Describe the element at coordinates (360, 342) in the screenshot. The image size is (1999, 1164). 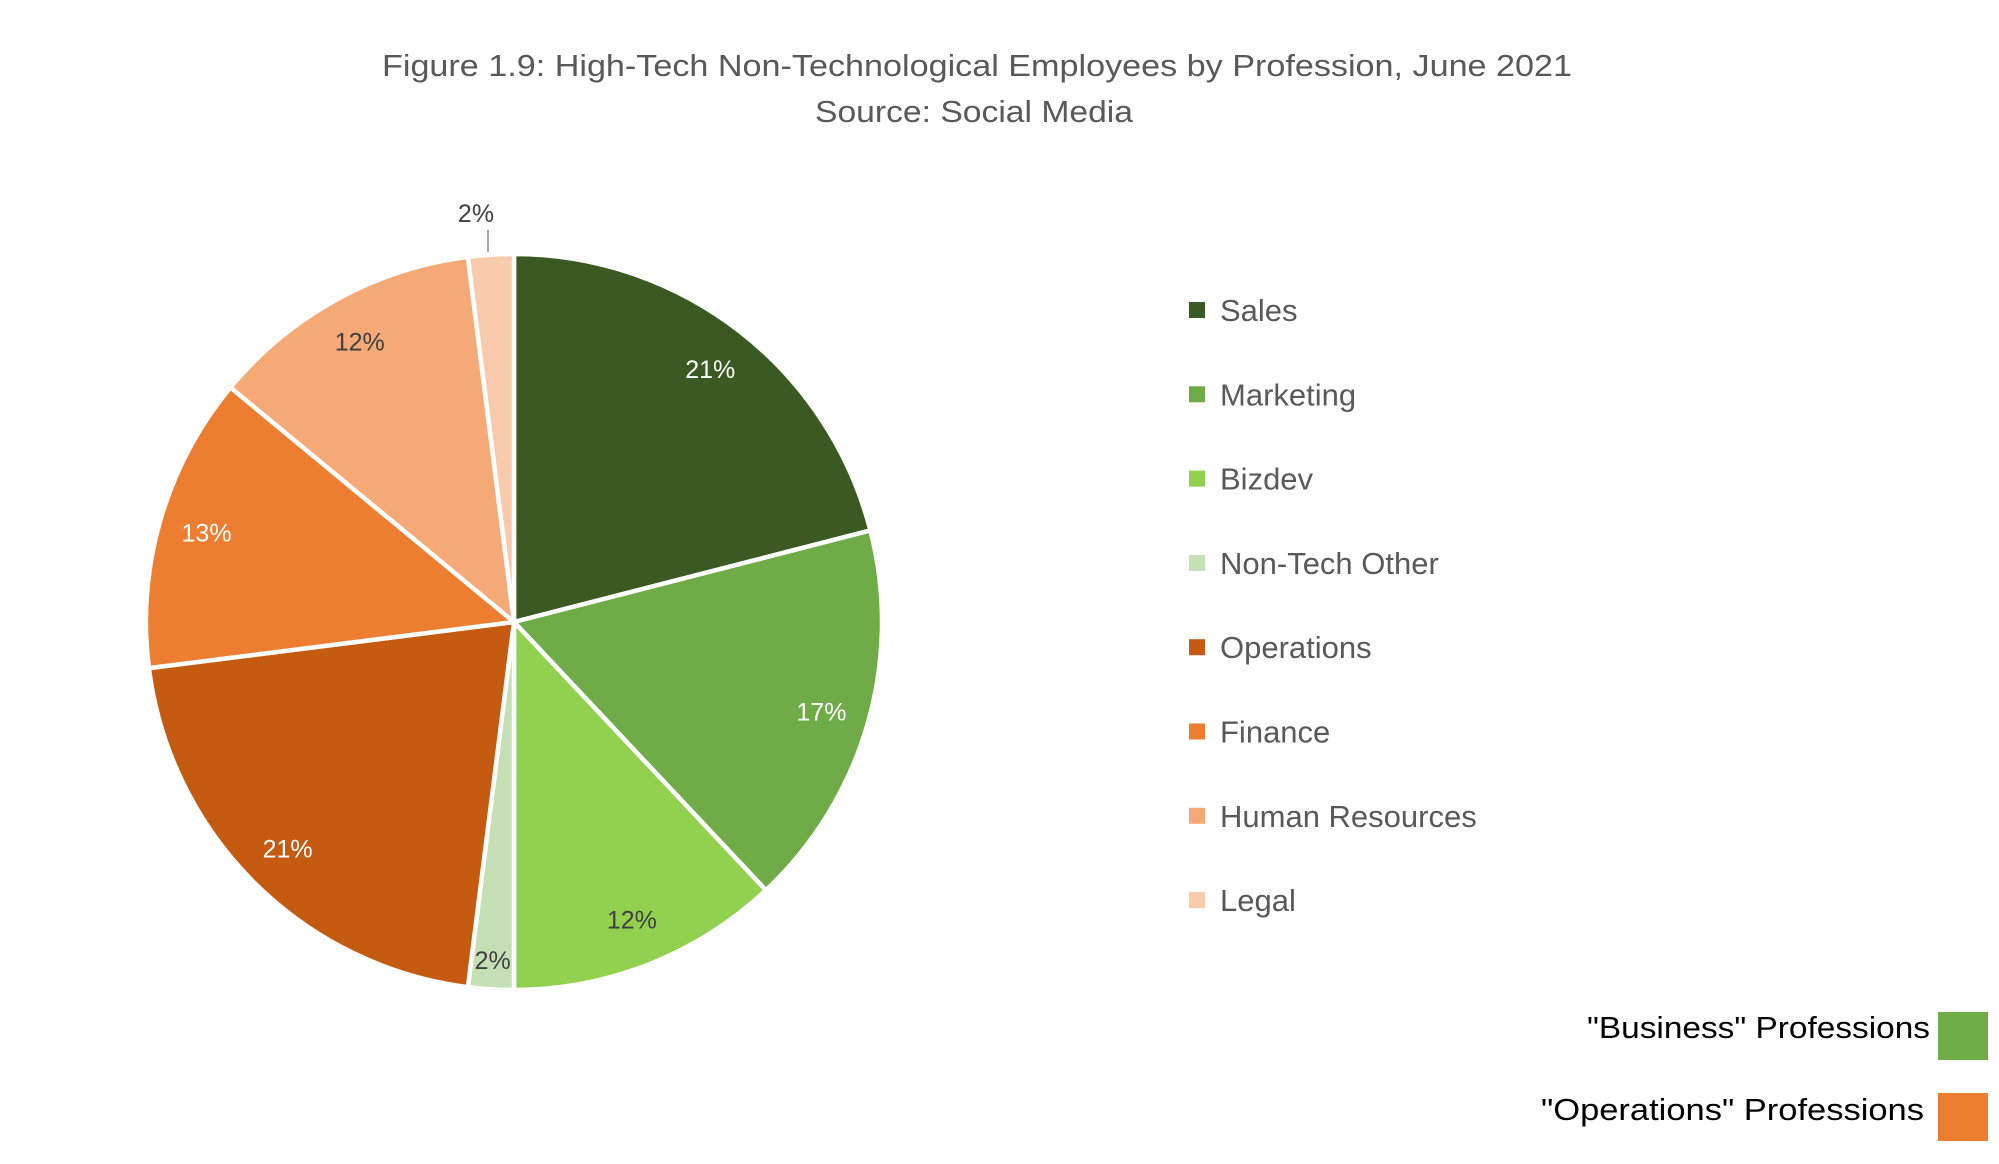
I see `data-label-human-resources: 12%` at that location.